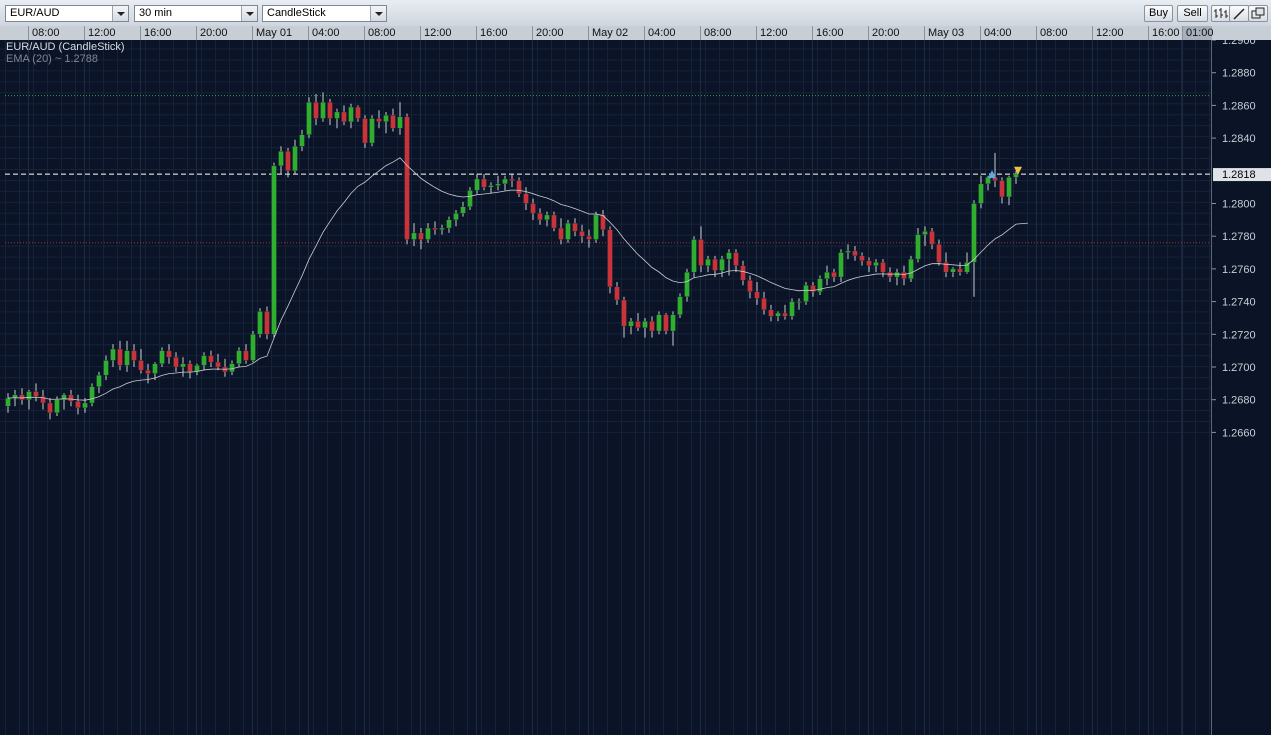  What do you see at coordinates (672, 33) in the screenshot?
I see `time-axis-label: 04:00` at bounding box center [672, 33].